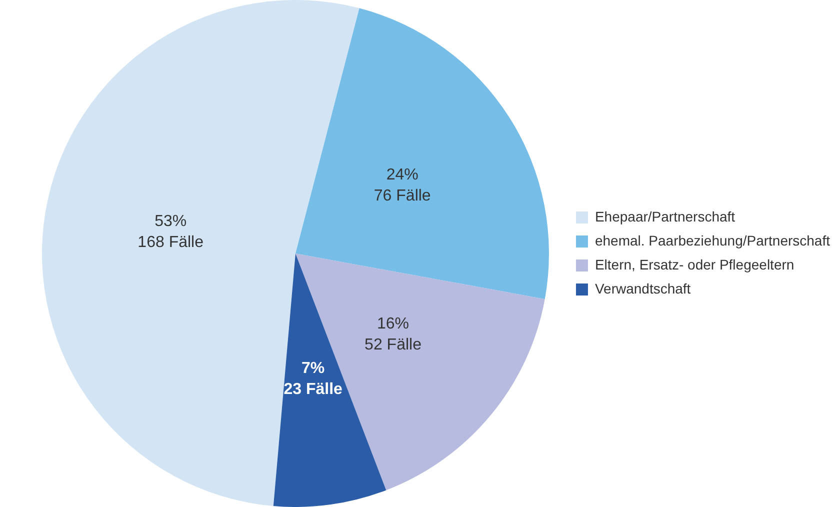 The height and width of the screenshot is (507, 840). What do you see at coordinates (642, 288) in the screenshot?
I see `legend-label: Verwandtschaft` at bounding box center [642, 288].